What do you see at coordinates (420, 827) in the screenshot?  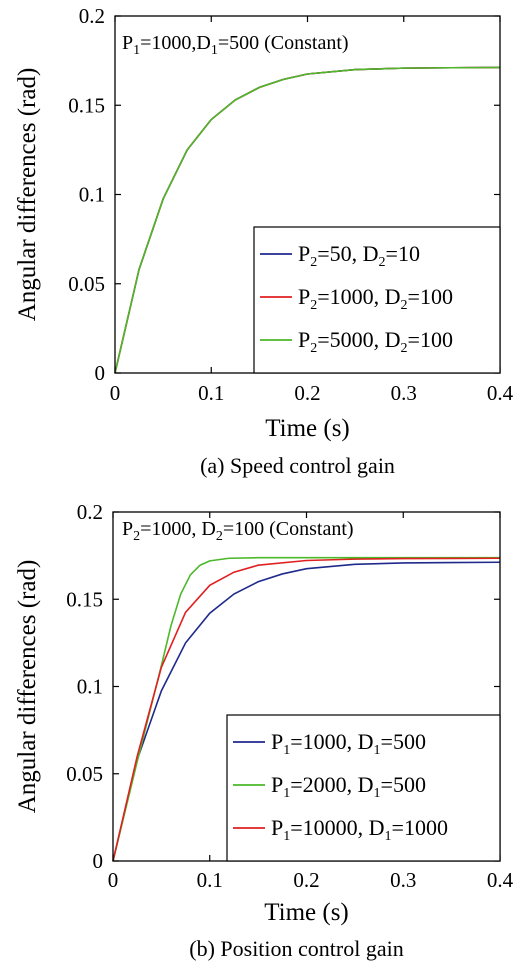 I see `text-run: =1000` at bounding box center [420, 827].